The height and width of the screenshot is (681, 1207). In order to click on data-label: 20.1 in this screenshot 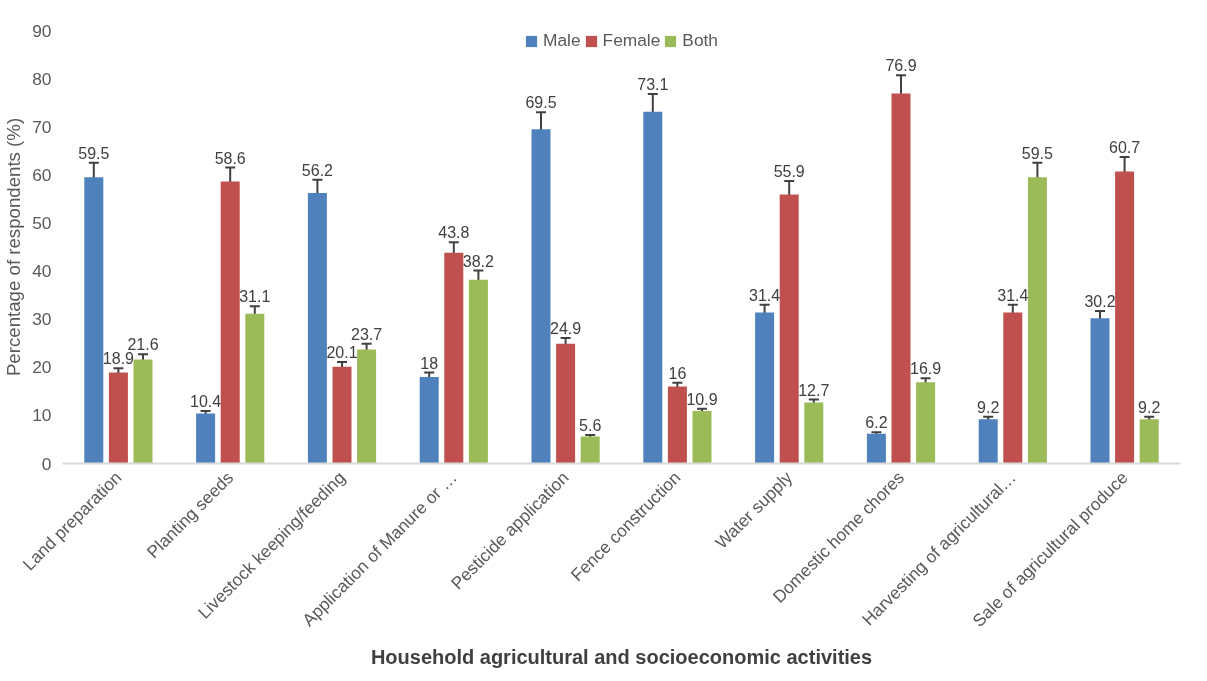, I will do `click(342, 352)`.